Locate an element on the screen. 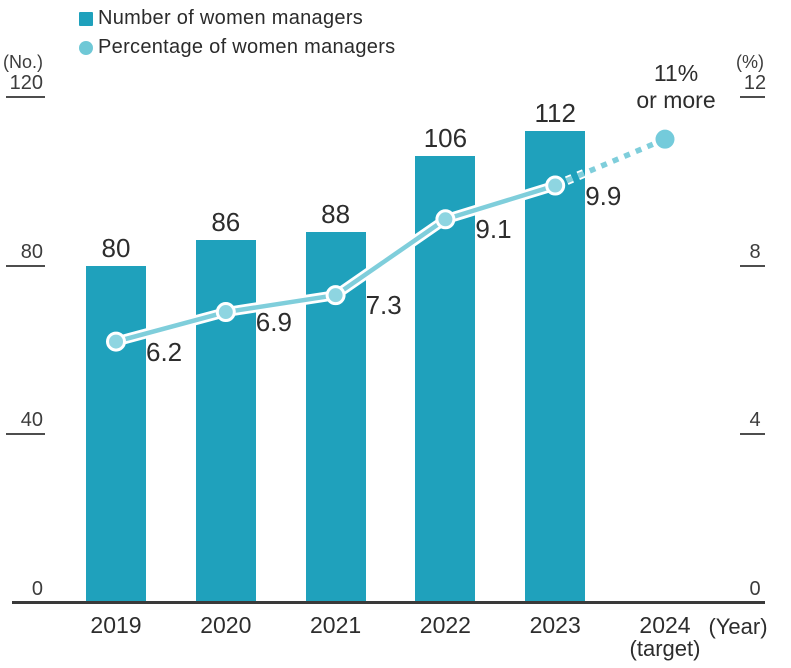 The image size is (791, 668). x-axis-label-year: 2021 is located at coordinates (336, 625).